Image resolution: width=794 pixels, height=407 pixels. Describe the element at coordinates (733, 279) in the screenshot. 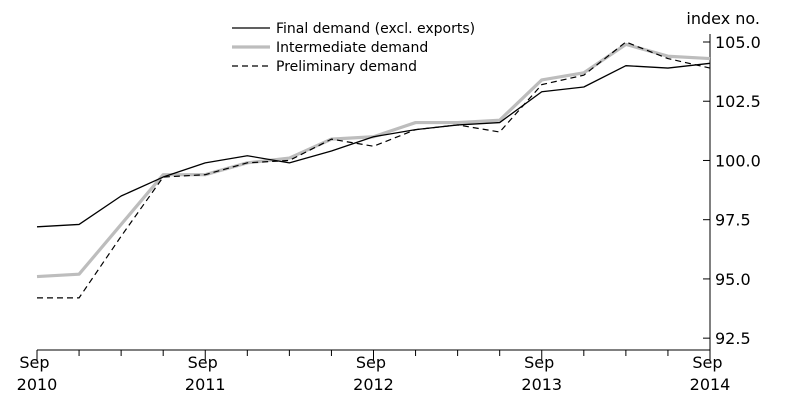

I see `y-tick-label: 95.0` at that location.